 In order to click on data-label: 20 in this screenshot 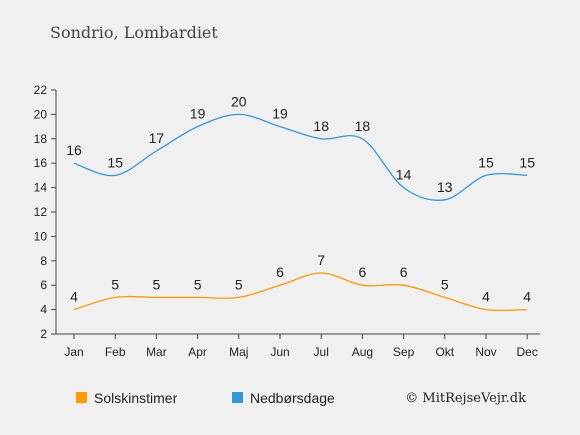, I will do `click(239, 101)`.